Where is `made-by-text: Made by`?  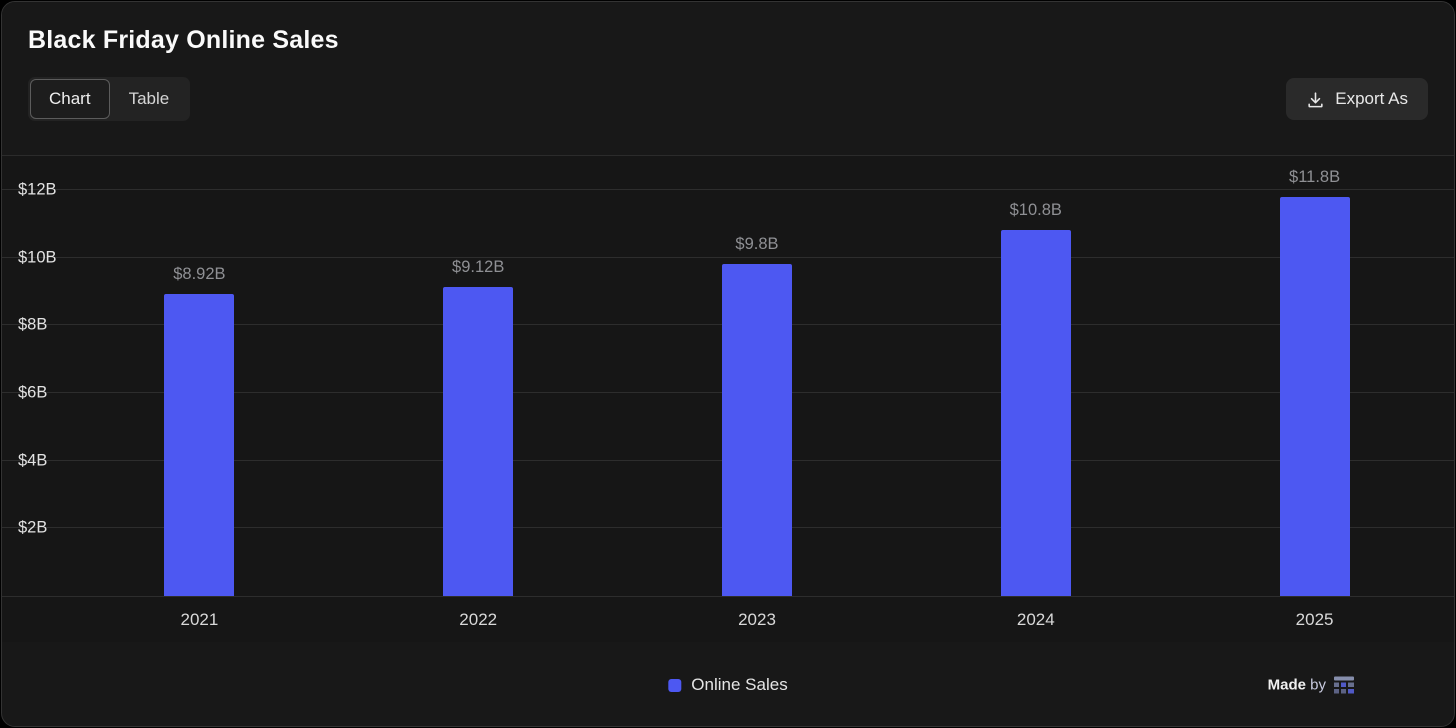
made-by-text: Made by is located at coordinates (1296, 685).